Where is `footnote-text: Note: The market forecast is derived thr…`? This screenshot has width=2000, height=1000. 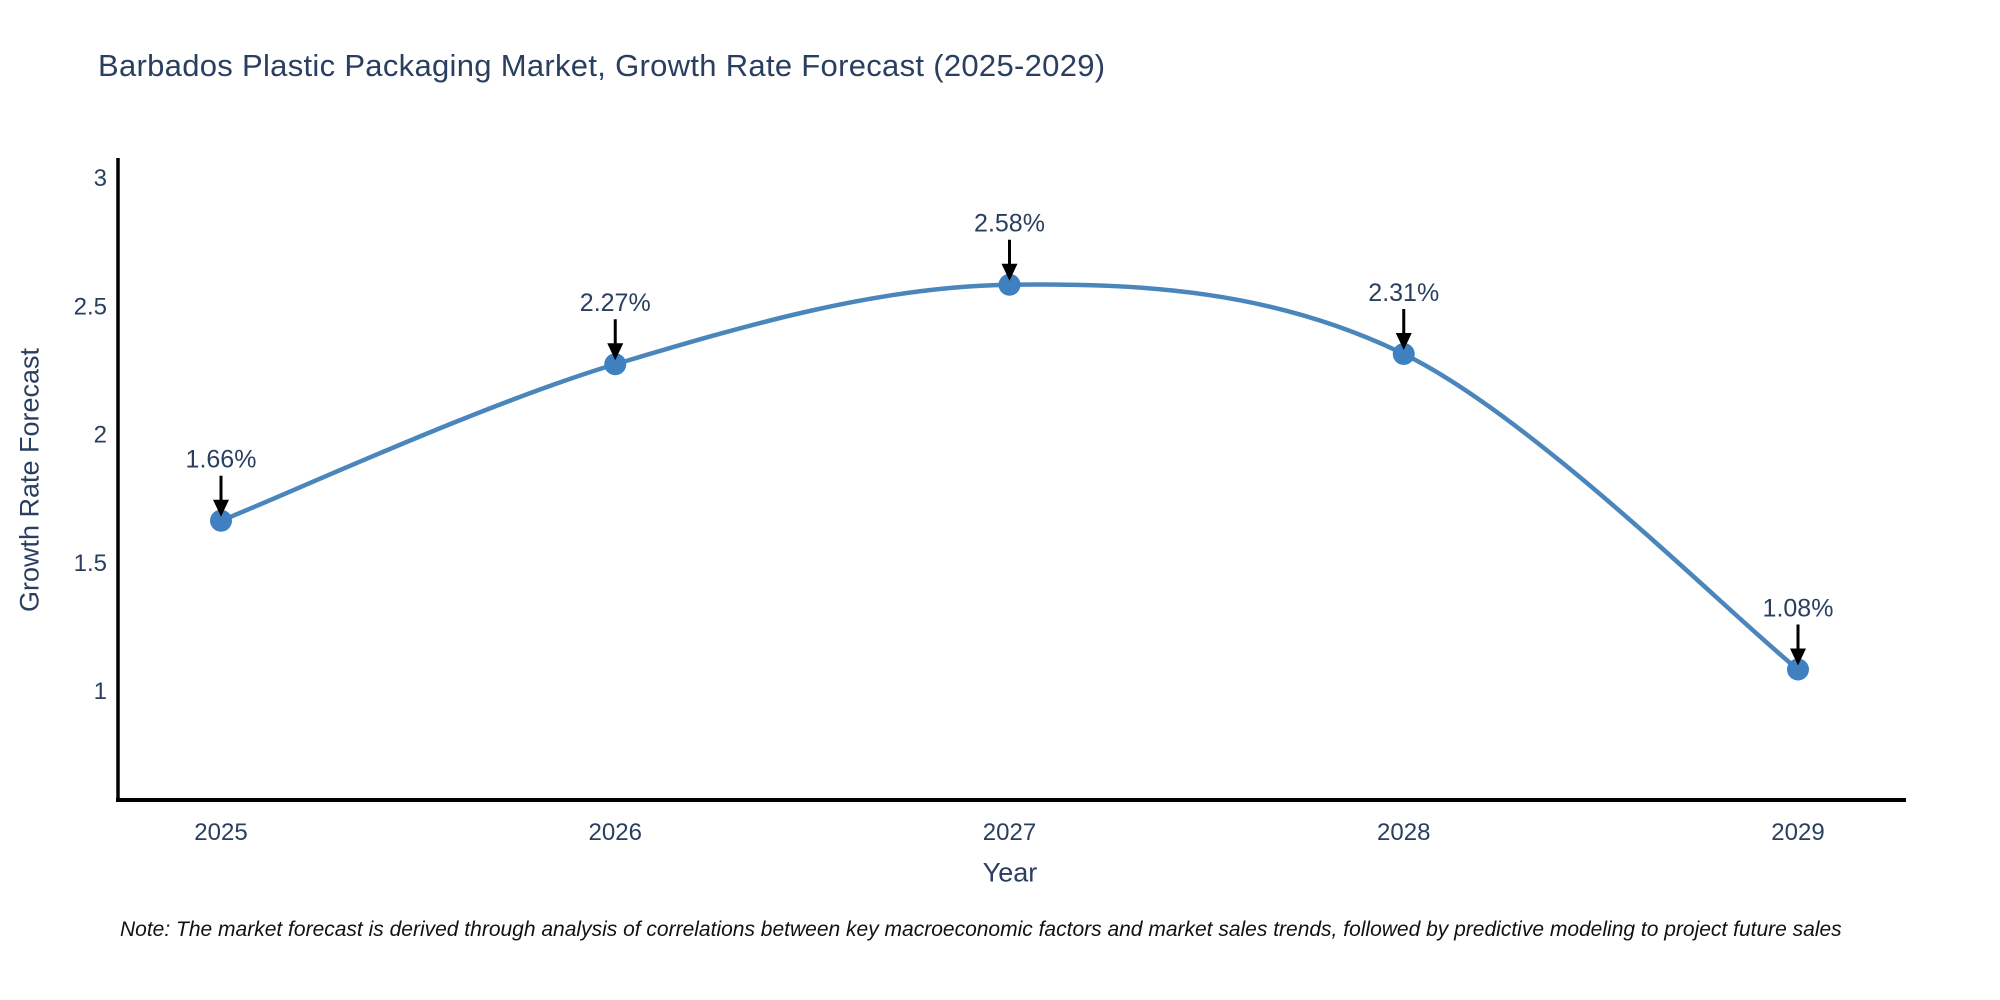 footnote-text: Note: The market forecast is derived thr… is located at coordinates (981, 929).